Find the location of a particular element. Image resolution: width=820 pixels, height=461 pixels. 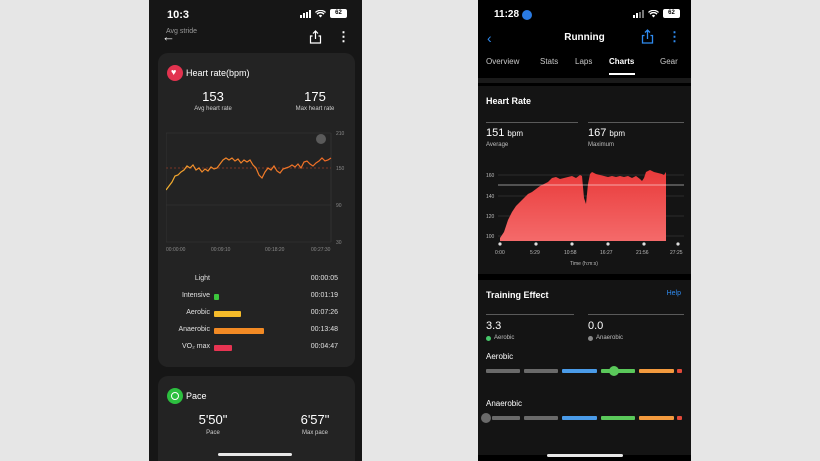

tab-charts: Charts is located at coordinates (622, 61).